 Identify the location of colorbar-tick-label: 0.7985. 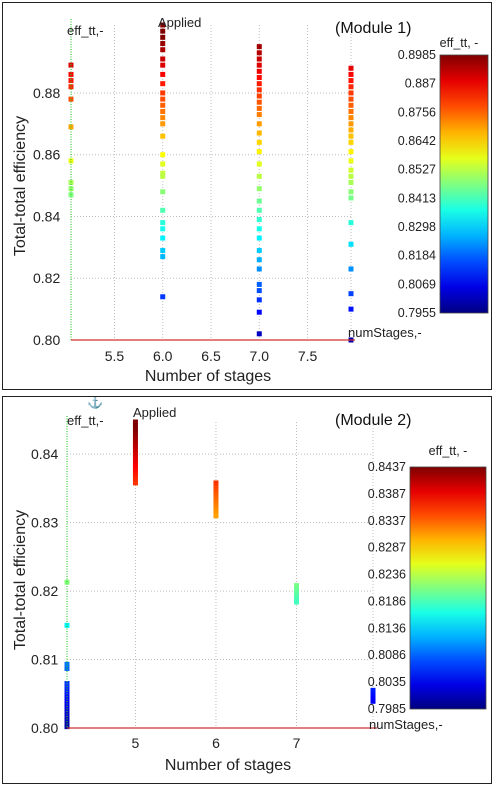
(387, 709).